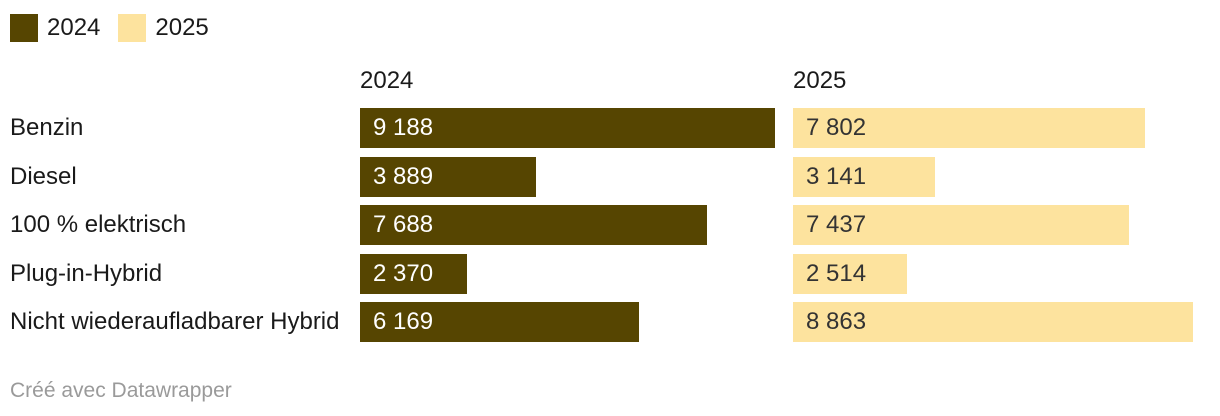 The height and width of the screenshot is (416, 1220). I want to click on bar-value-2025: 8 863, so click(836, 321).